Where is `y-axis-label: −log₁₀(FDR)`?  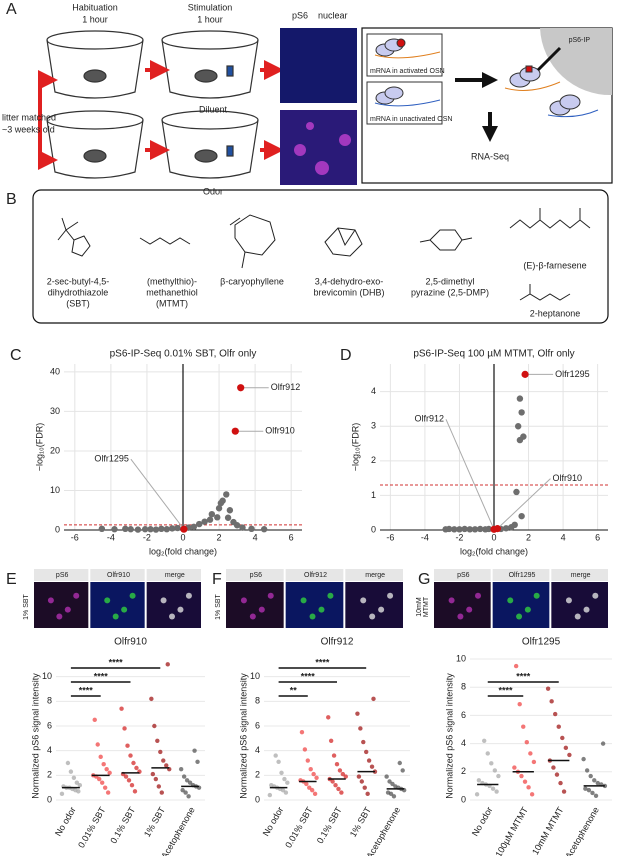 y-axis-label: −log₁₀(FDR) is located at coordinates (39, 447).